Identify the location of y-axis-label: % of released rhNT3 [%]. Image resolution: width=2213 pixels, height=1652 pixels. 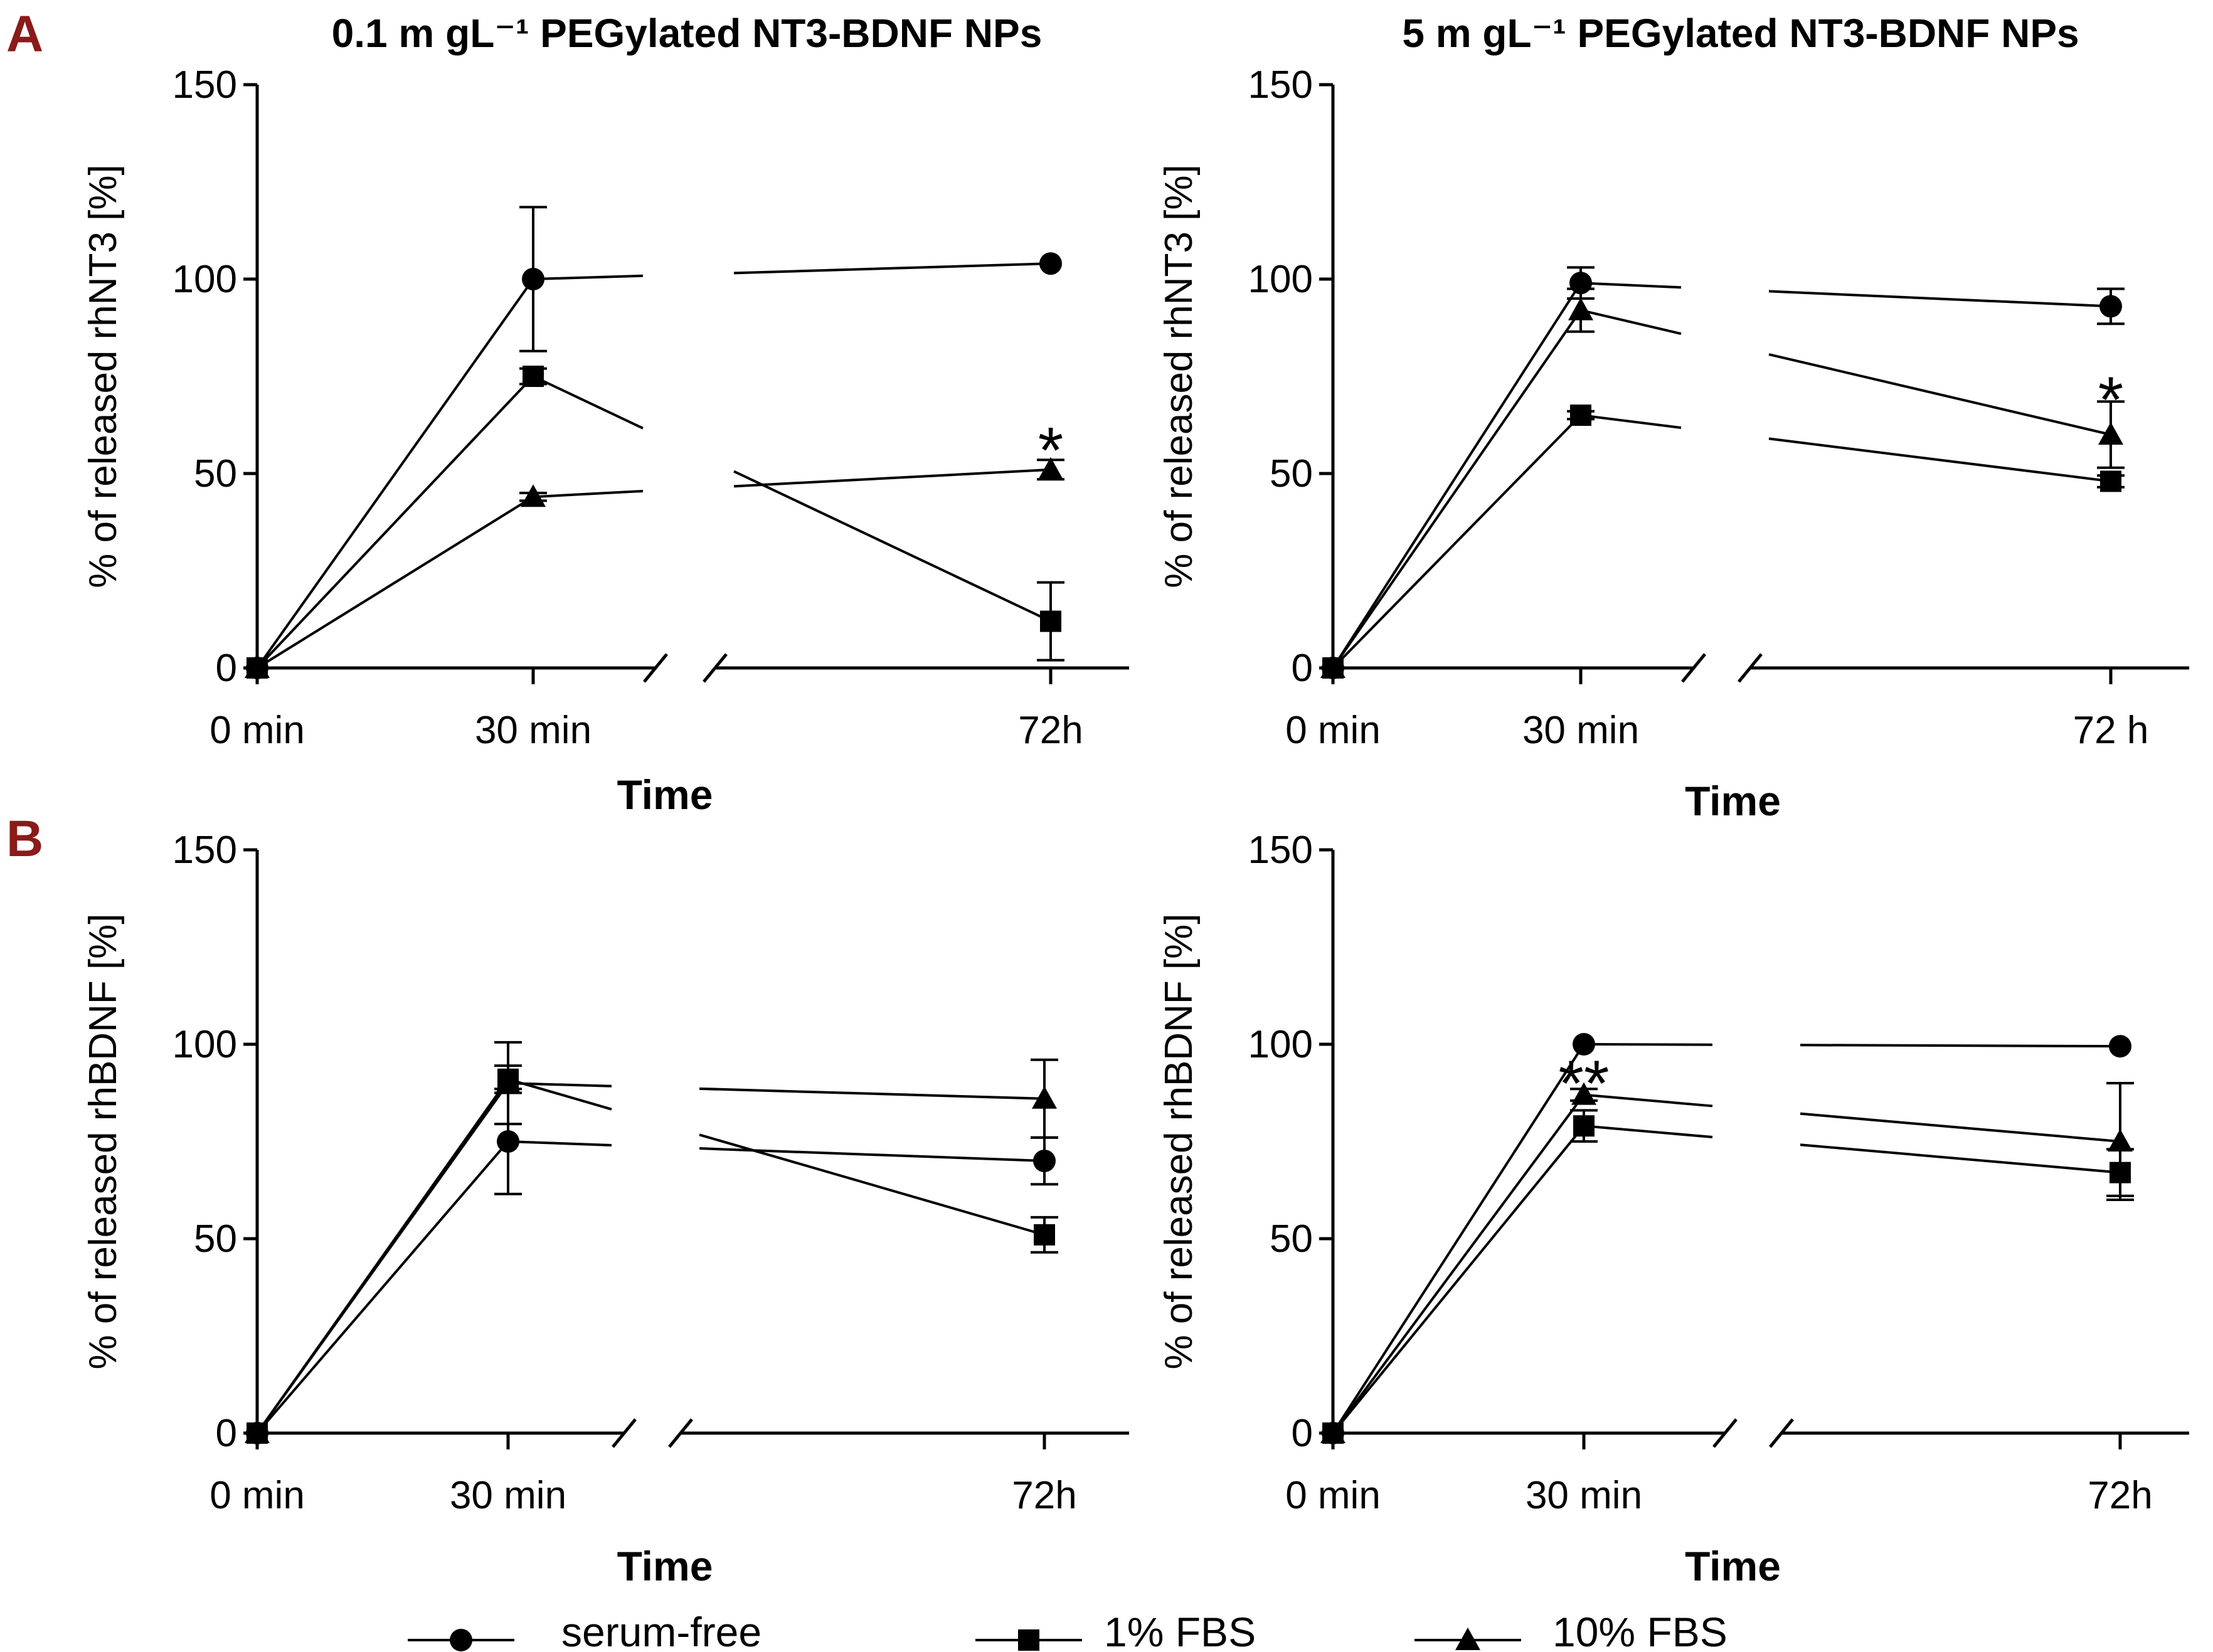
(1179, 376).